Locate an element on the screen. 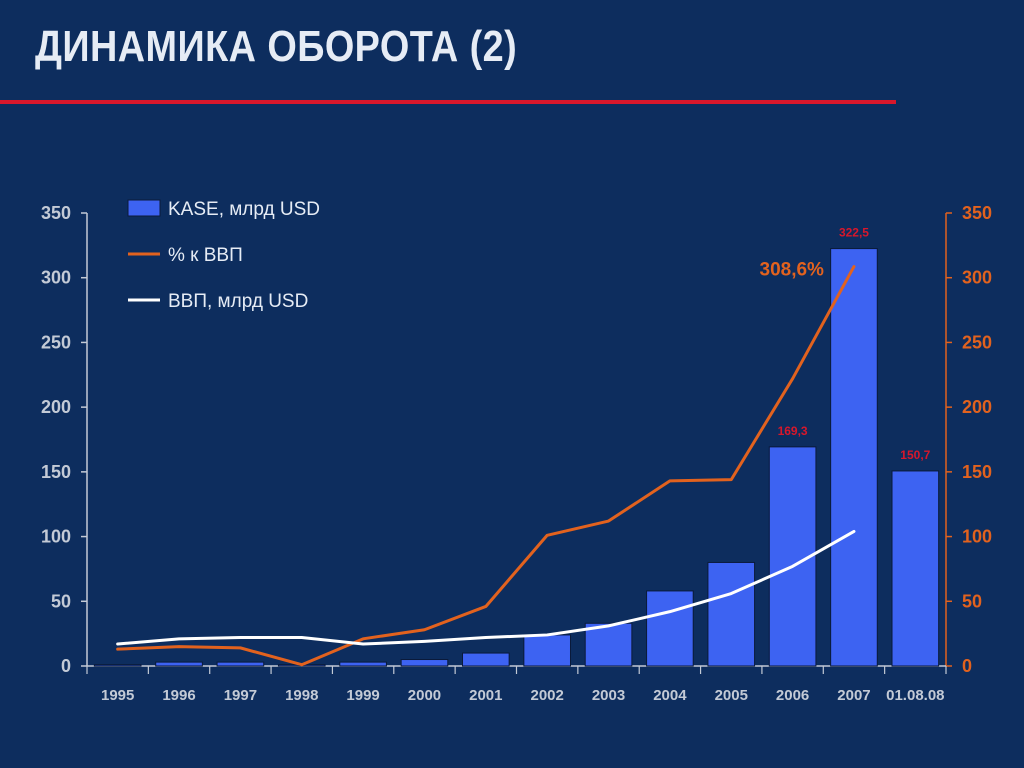 The width and height of the screenshot is (1024, 768). left-axis-tick-label: 250 is located at coordinates (56, 342).